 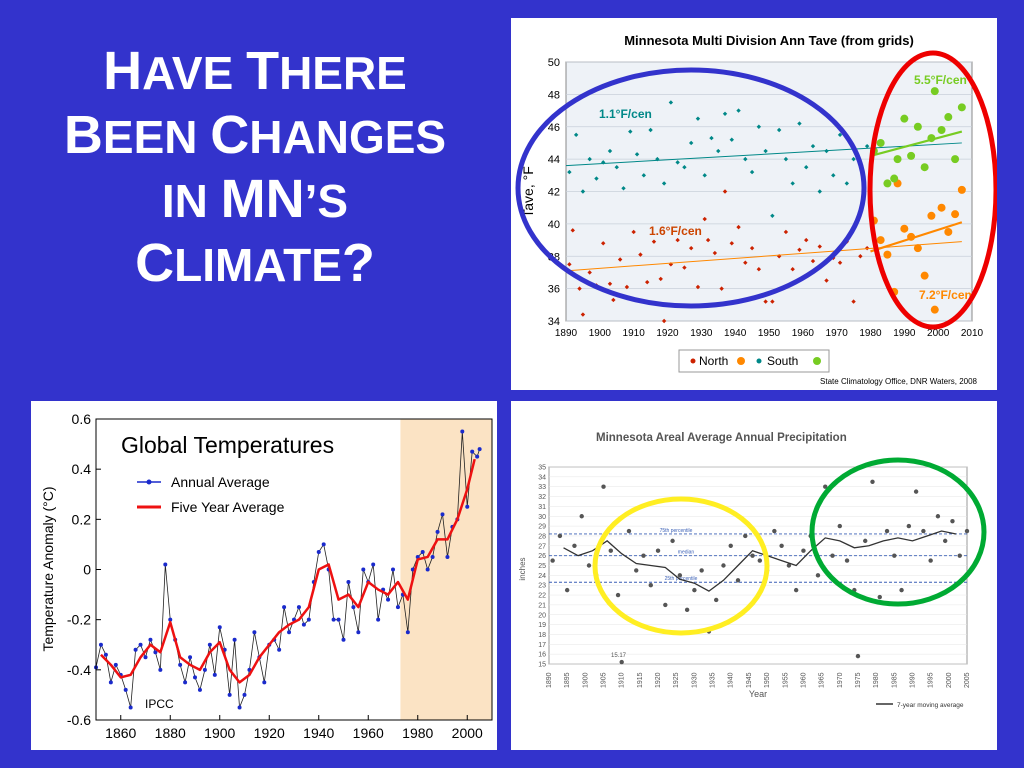 I want to click on precip-ytick: 23, so click(x=542, y=586).